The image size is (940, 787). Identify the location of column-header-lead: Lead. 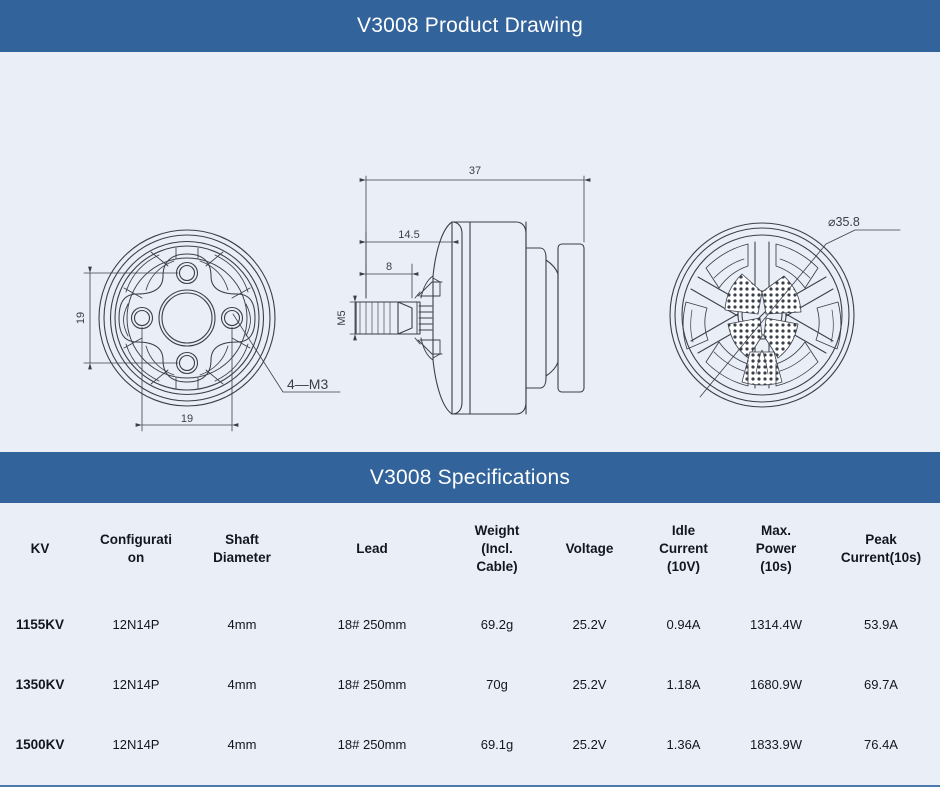
(372, 548).